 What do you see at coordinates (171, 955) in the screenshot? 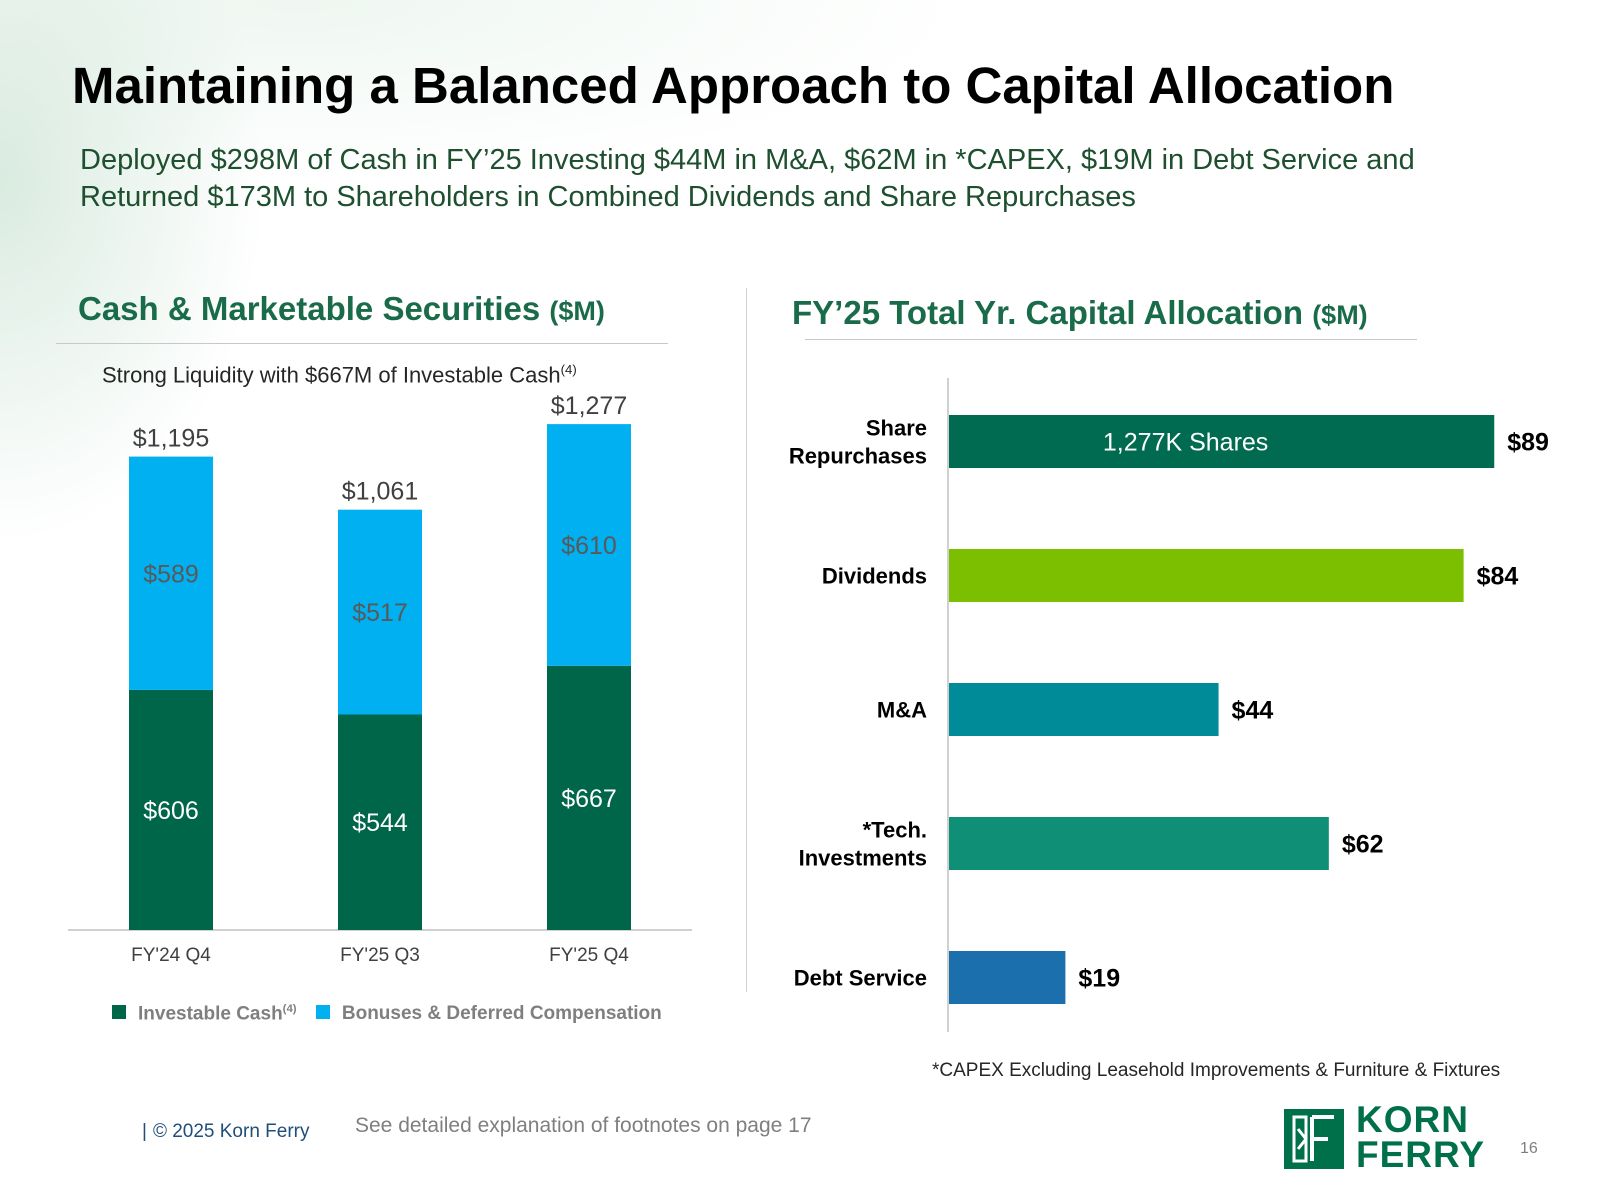
I see `x-tick-label: FY'24 Q4` at bounding box center [171, 955].